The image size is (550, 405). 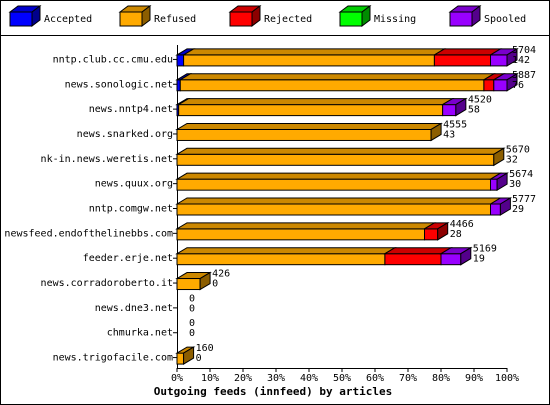 I want to click on legend-label: Accepted, so click(x=68, y=19).